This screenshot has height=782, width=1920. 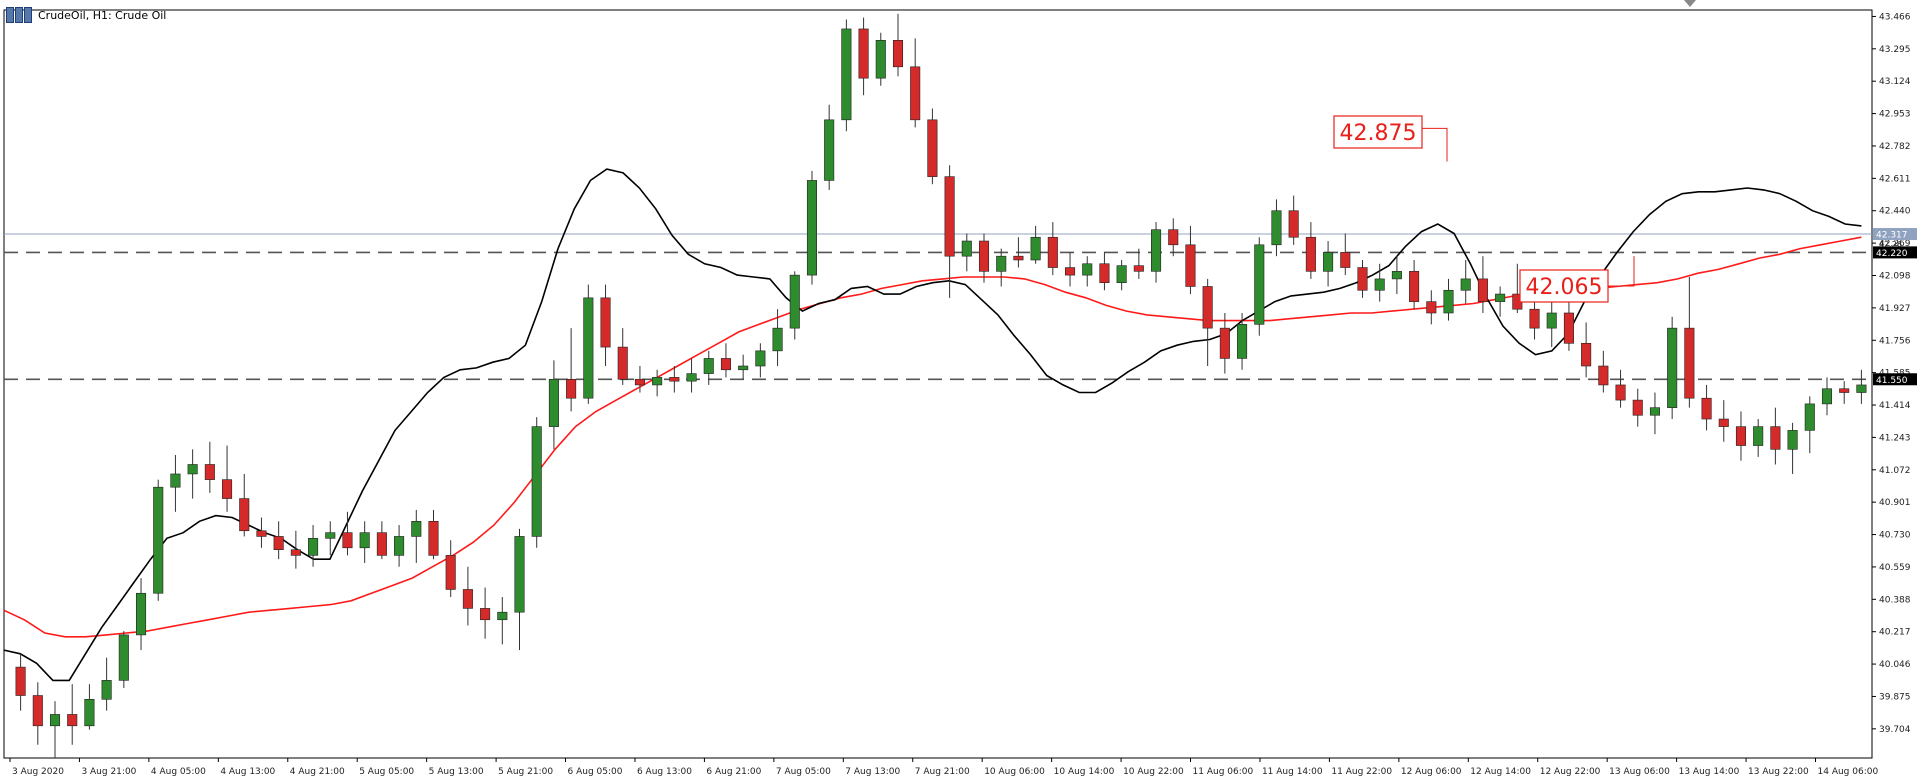 I want to click on y-tick-label: 41.414, so click(x=1895, y=406).